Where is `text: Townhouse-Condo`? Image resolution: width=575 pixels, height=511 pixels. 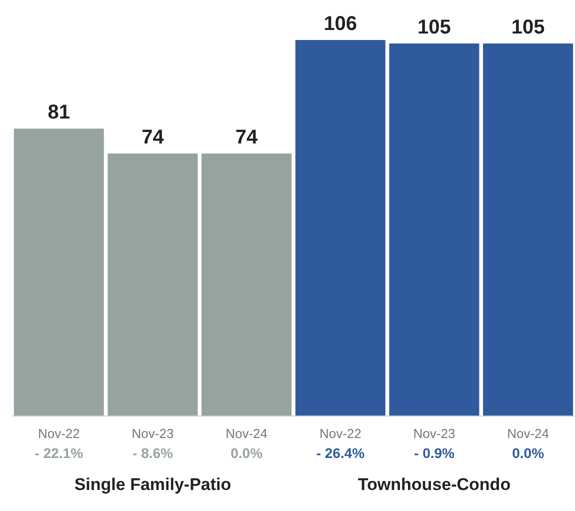 text: Townhouse-Condo is located at coordinates (434, 484).